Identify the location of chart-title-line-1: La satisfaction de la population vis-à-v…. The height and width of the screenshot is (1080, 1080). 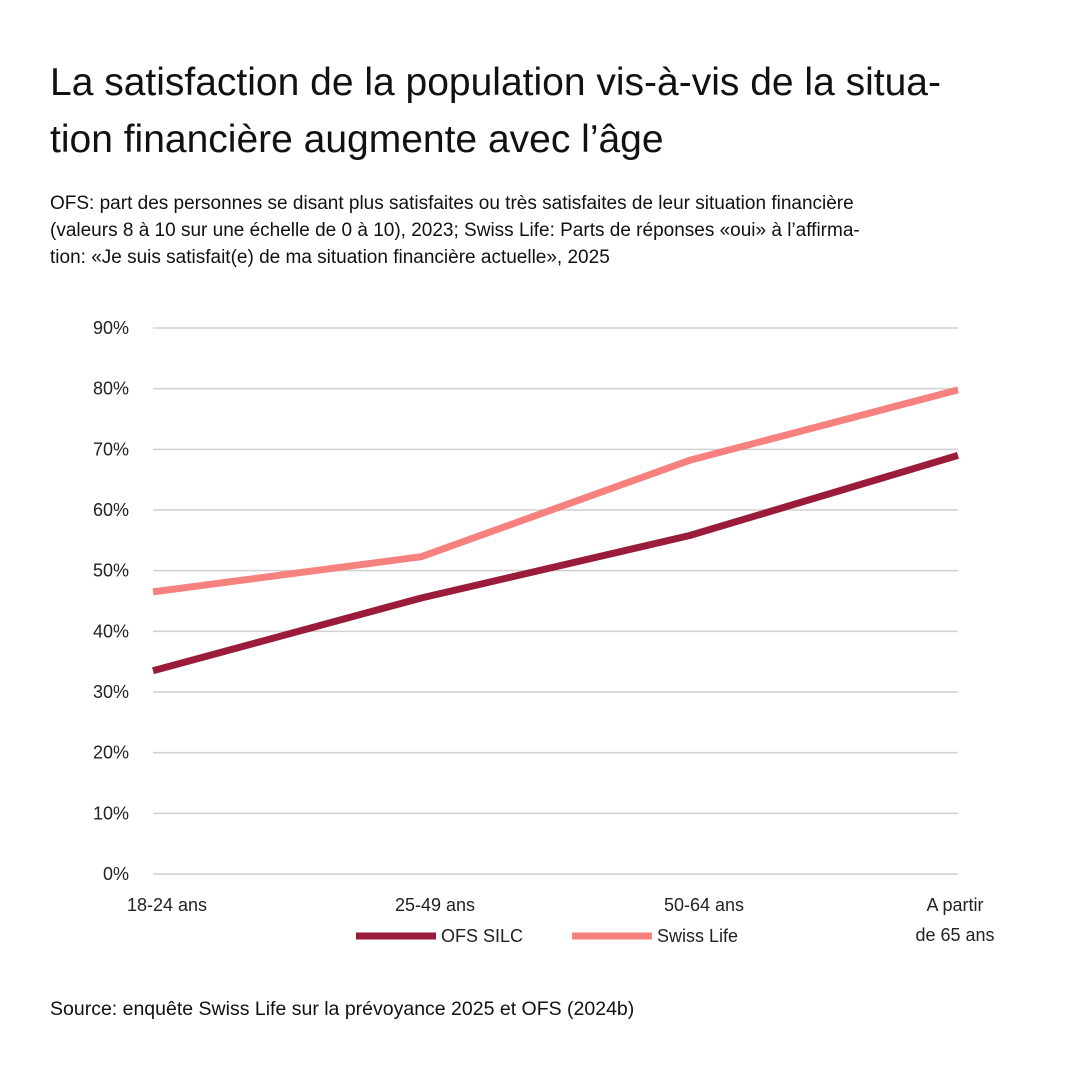
(495, 82).